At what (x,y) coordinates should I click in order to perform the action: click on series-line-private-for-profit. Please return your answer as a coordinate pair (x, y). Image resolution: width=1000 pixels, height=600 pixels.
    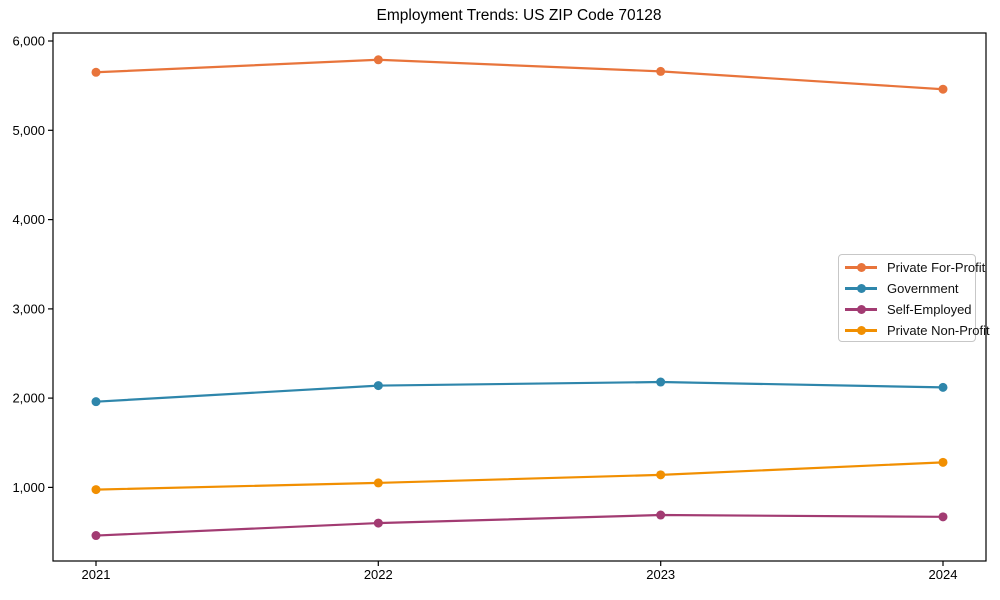
    Looking at the image, I should click on (519, 74).